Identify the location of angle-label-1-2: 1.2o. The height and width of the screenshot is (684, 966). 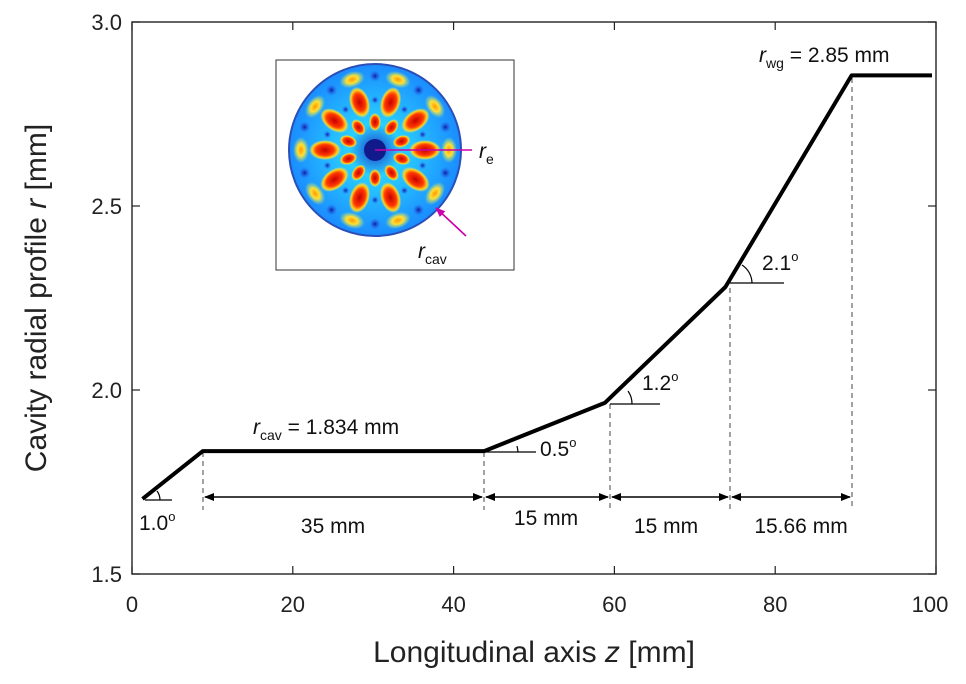
(660, 382).